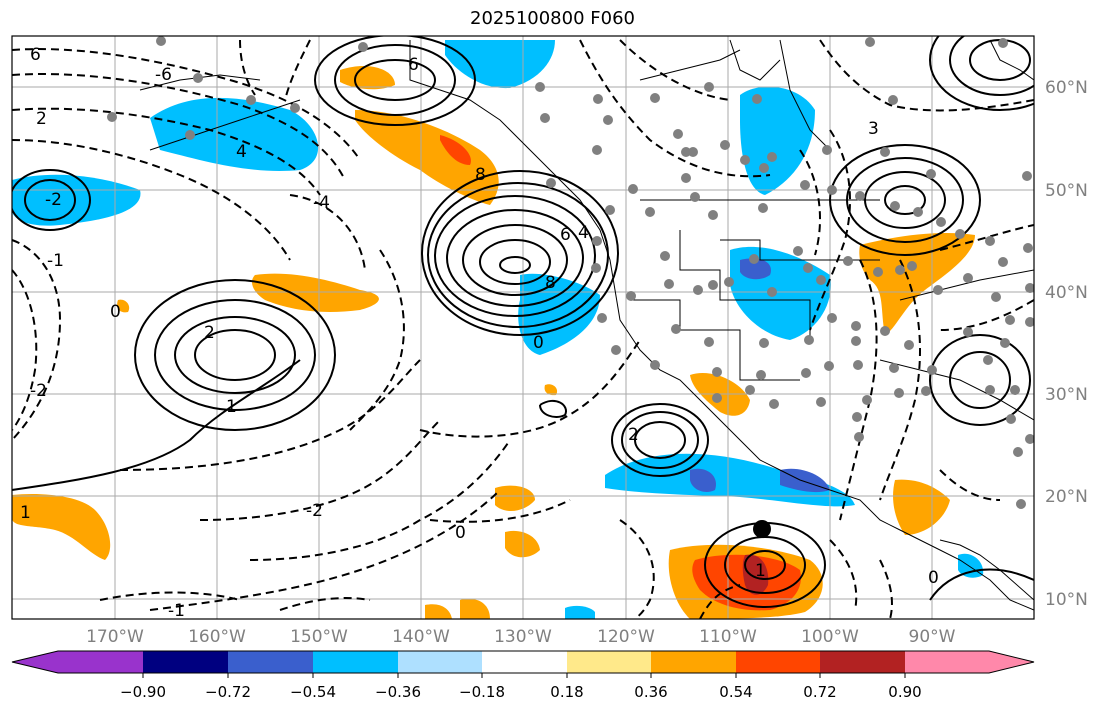 The width and height of the screenshot is (1105, 712). I want to click on latitude-labels: 60°N 50°N 40°N 30°N 20°N 10°N, so click(1066, 344).